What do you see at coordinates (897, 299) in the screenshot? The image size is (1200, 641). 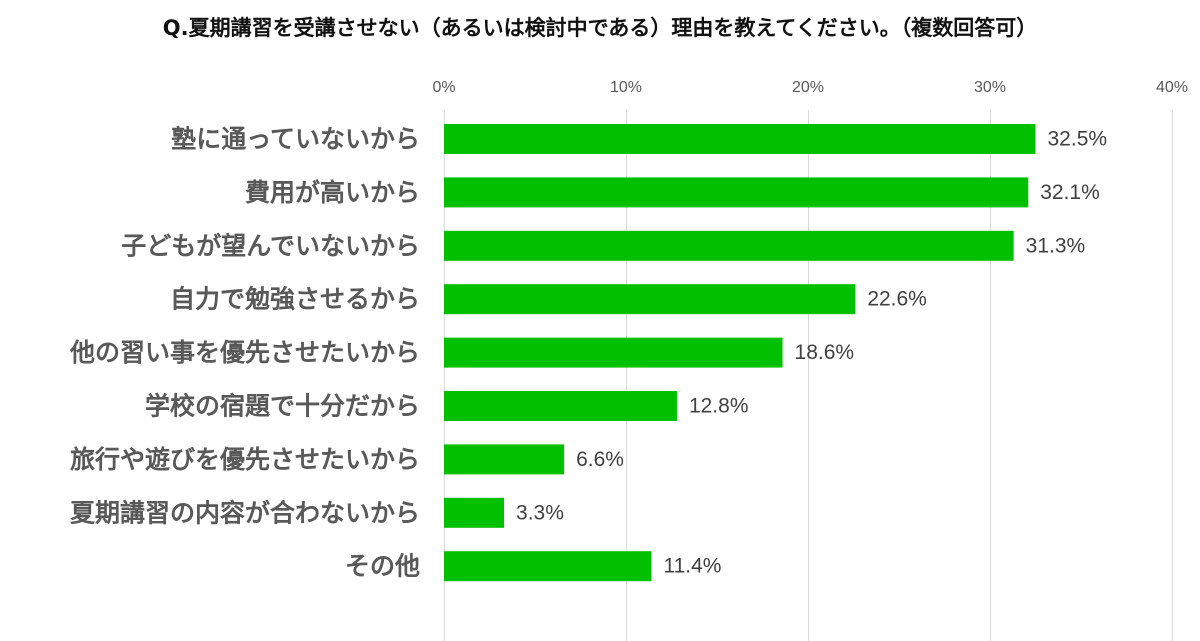 I see `value-label: 22.6%` at bounding box center [897, 299].